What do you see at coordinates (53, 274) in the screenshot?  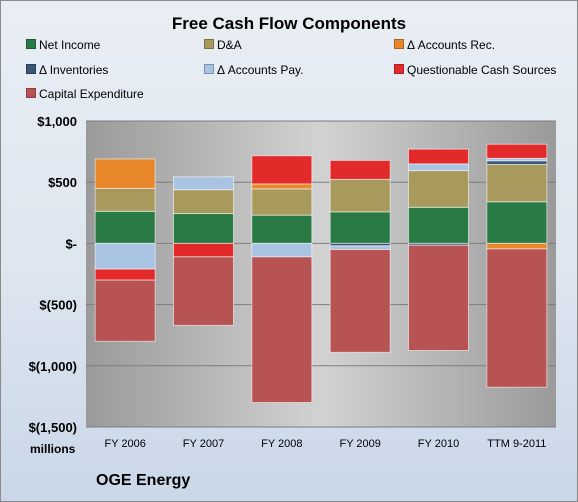 I see `y-axis-ticks: $1,000 $500 $- $(500) $(1,000) $(1,500)` at bounding box center [53, 274].